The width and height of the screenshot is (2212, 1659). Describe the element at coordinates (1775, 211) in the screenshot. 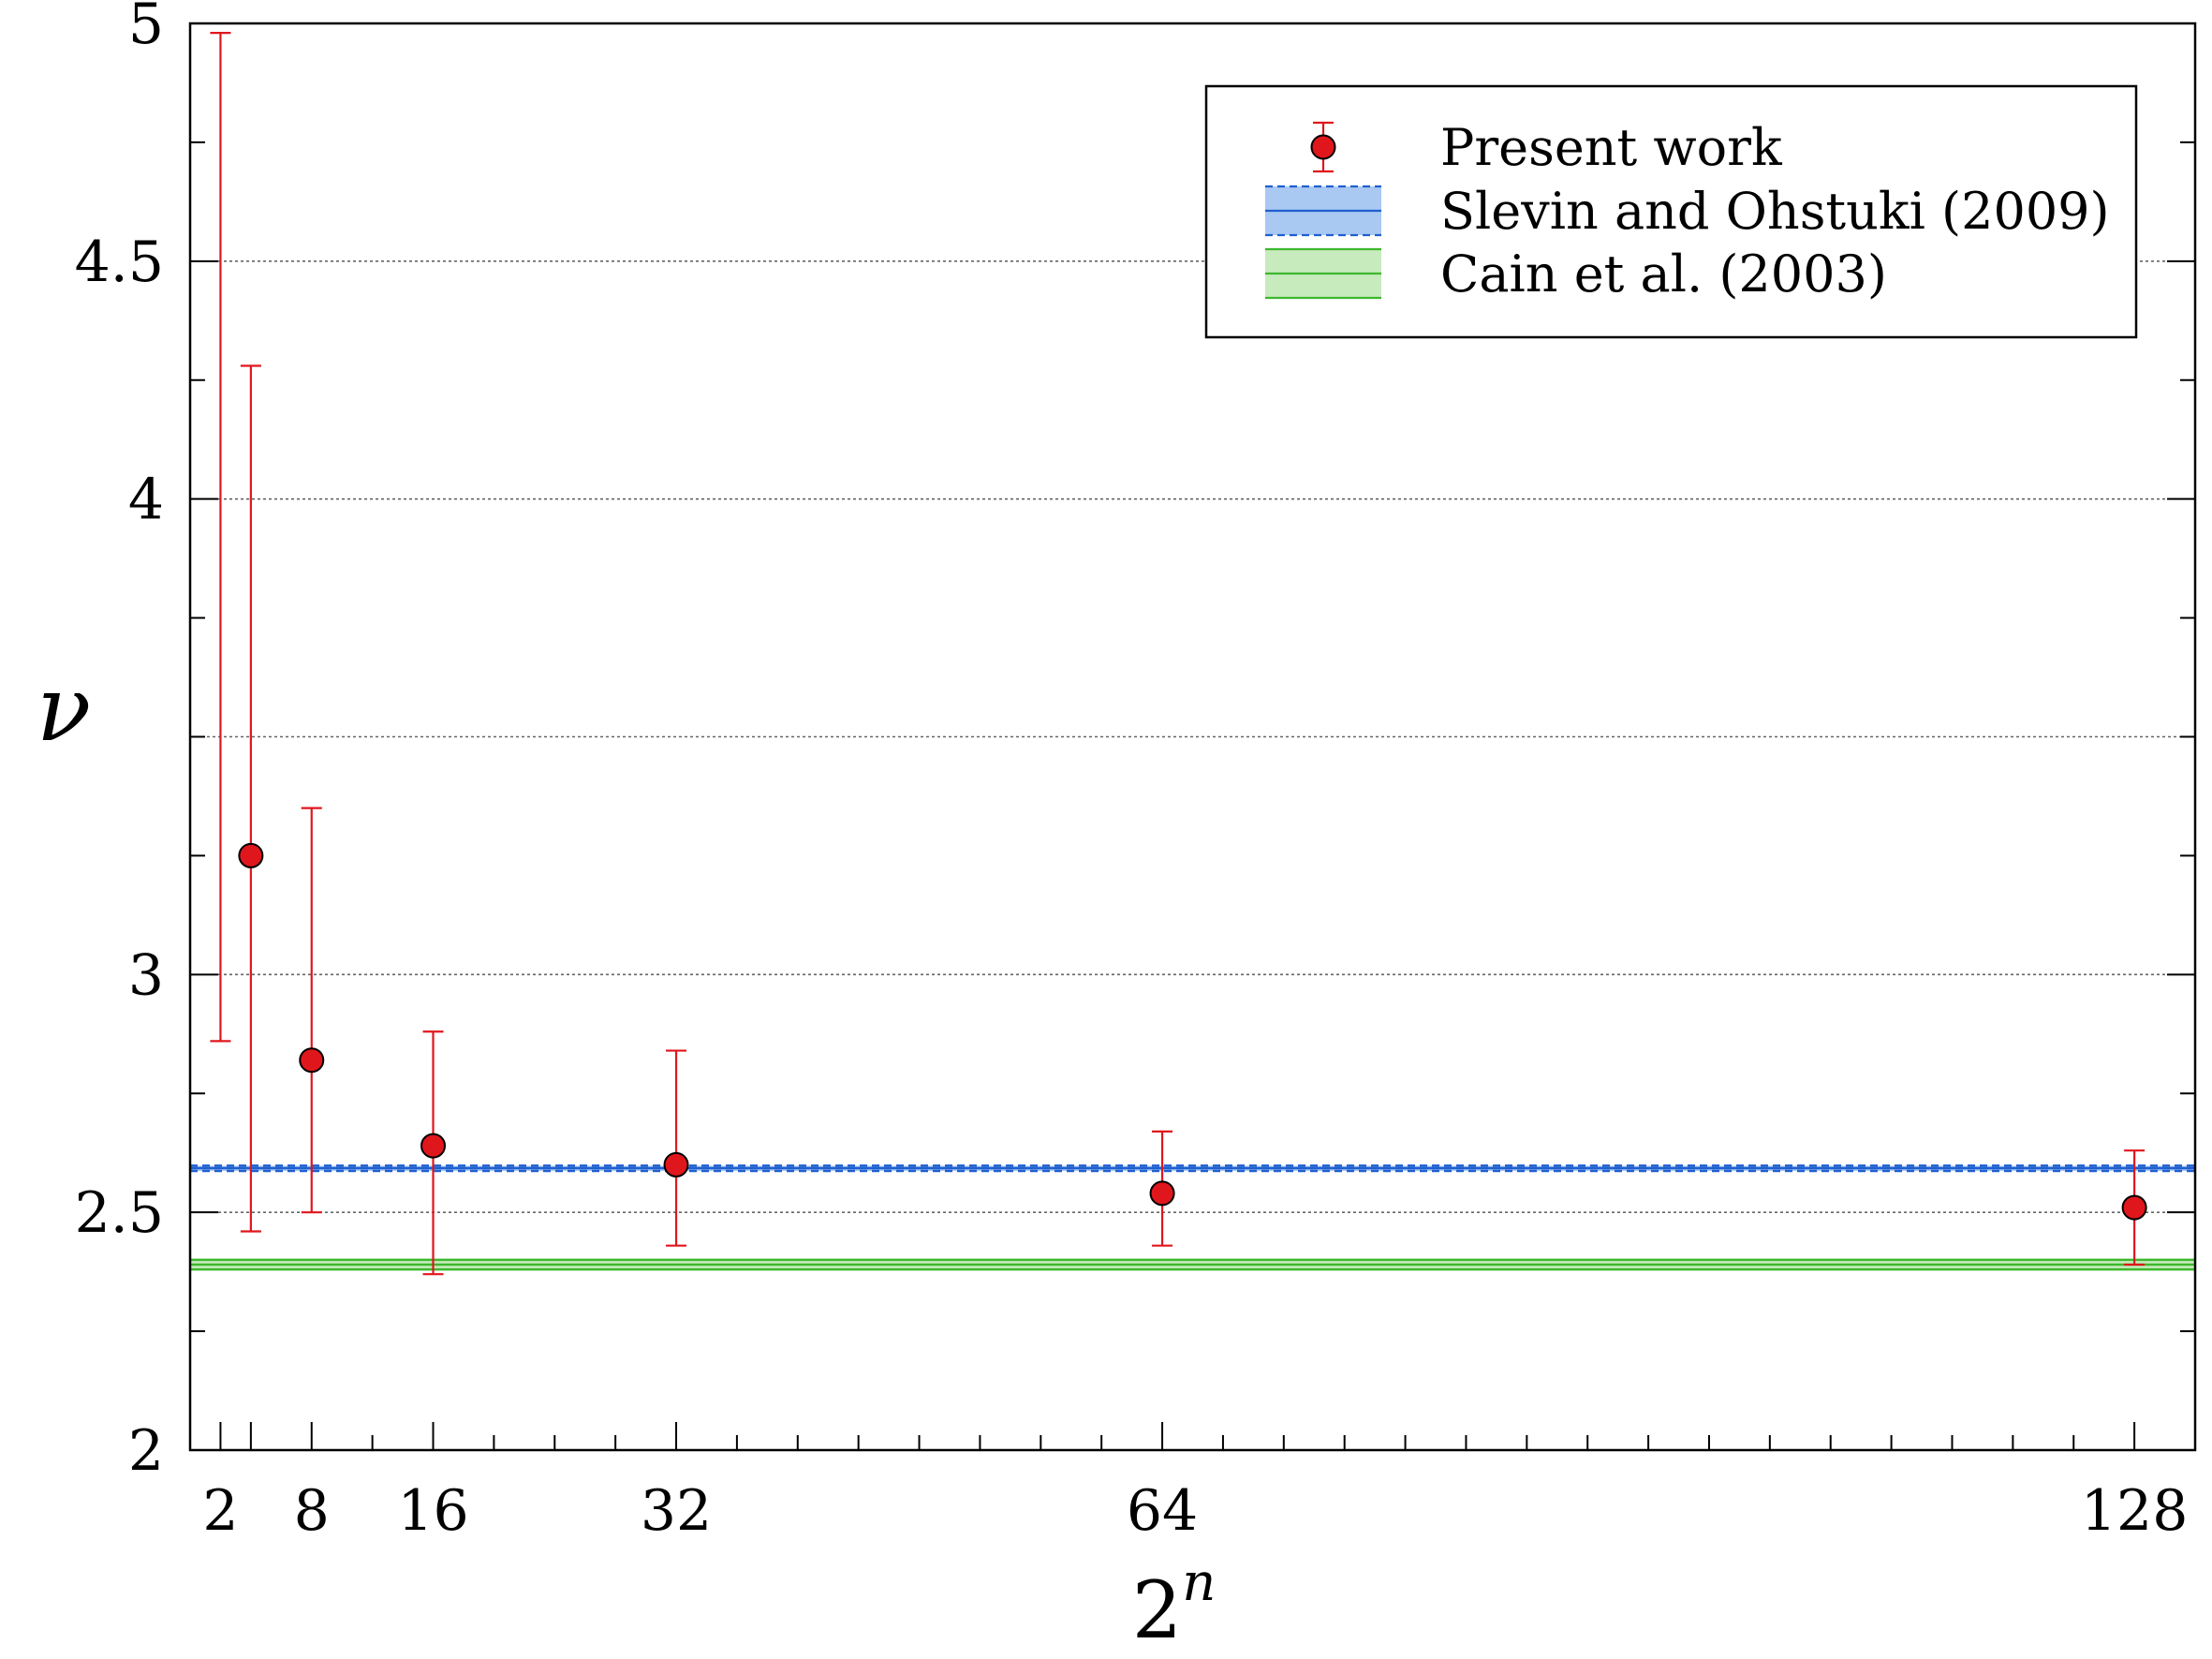

I see `legend-label: Slevin and Ohstuki (2009)` at that location.